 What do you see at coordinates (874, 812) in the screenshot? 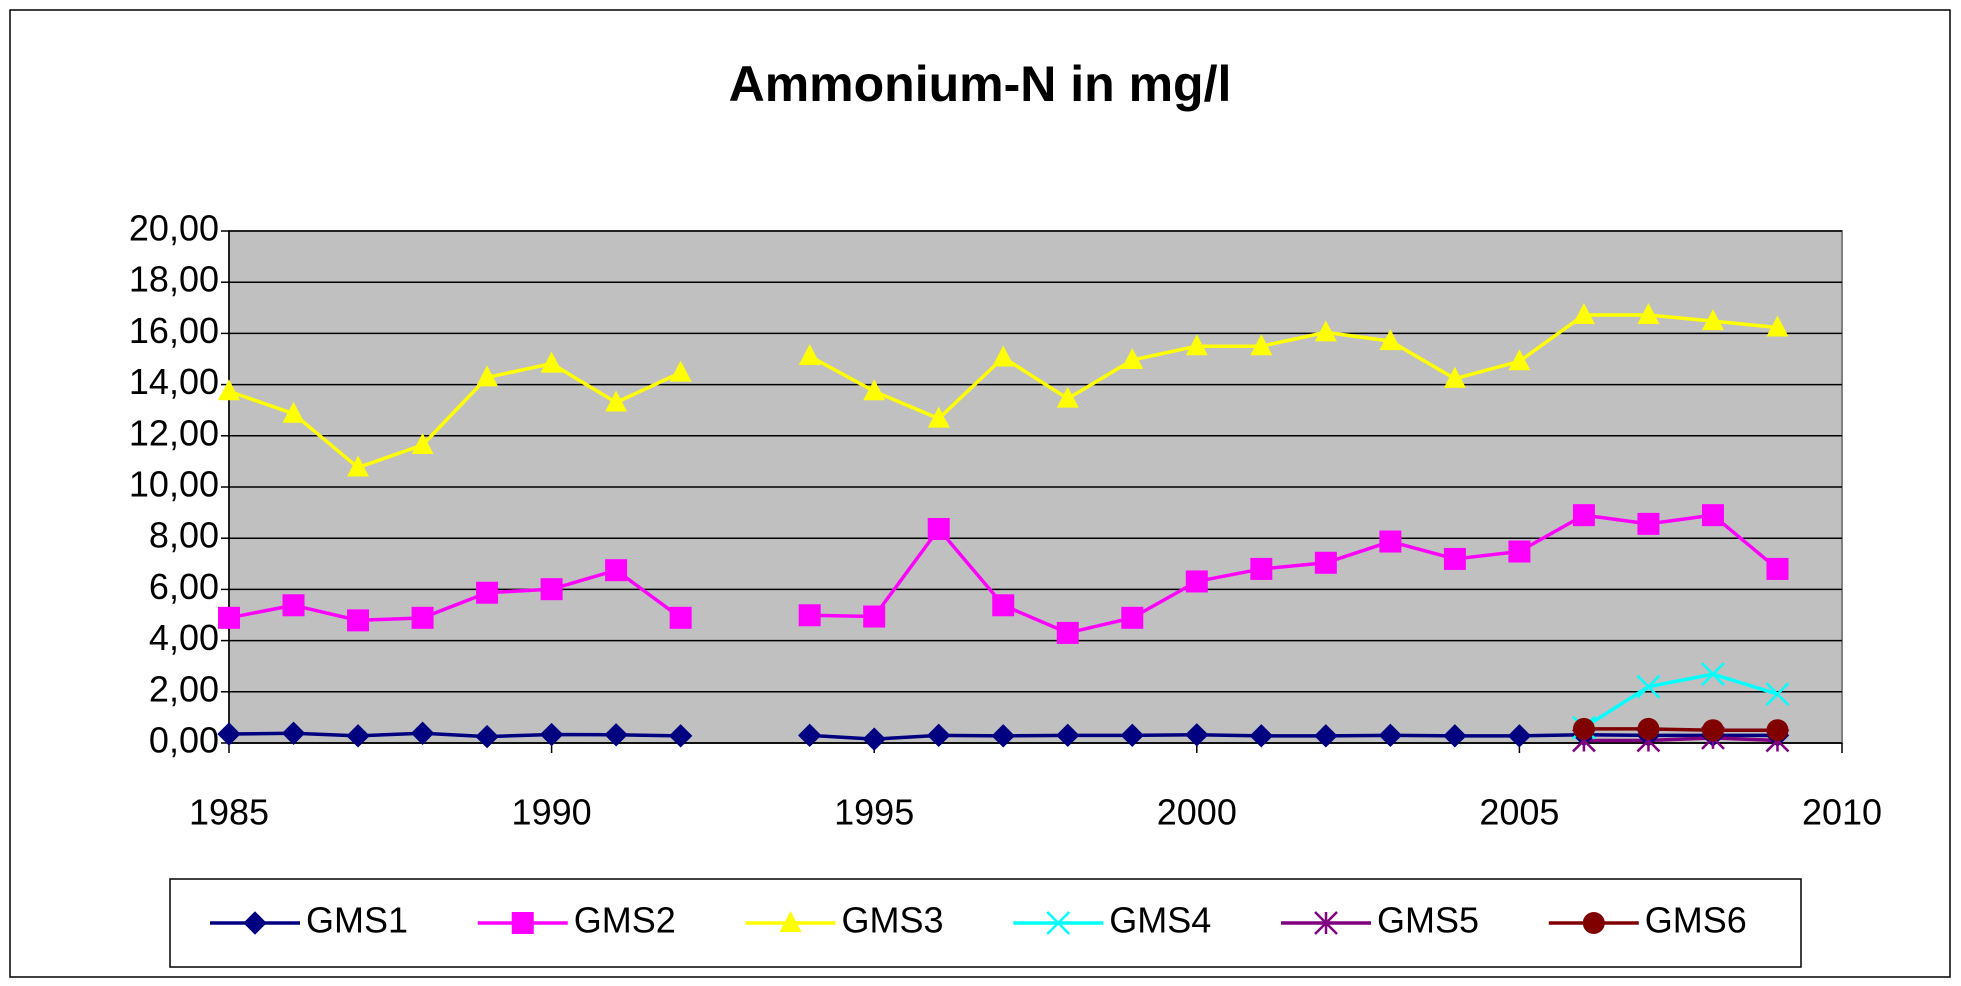
I see `x-tick-label: 1995` at bounding box center [874, 812].